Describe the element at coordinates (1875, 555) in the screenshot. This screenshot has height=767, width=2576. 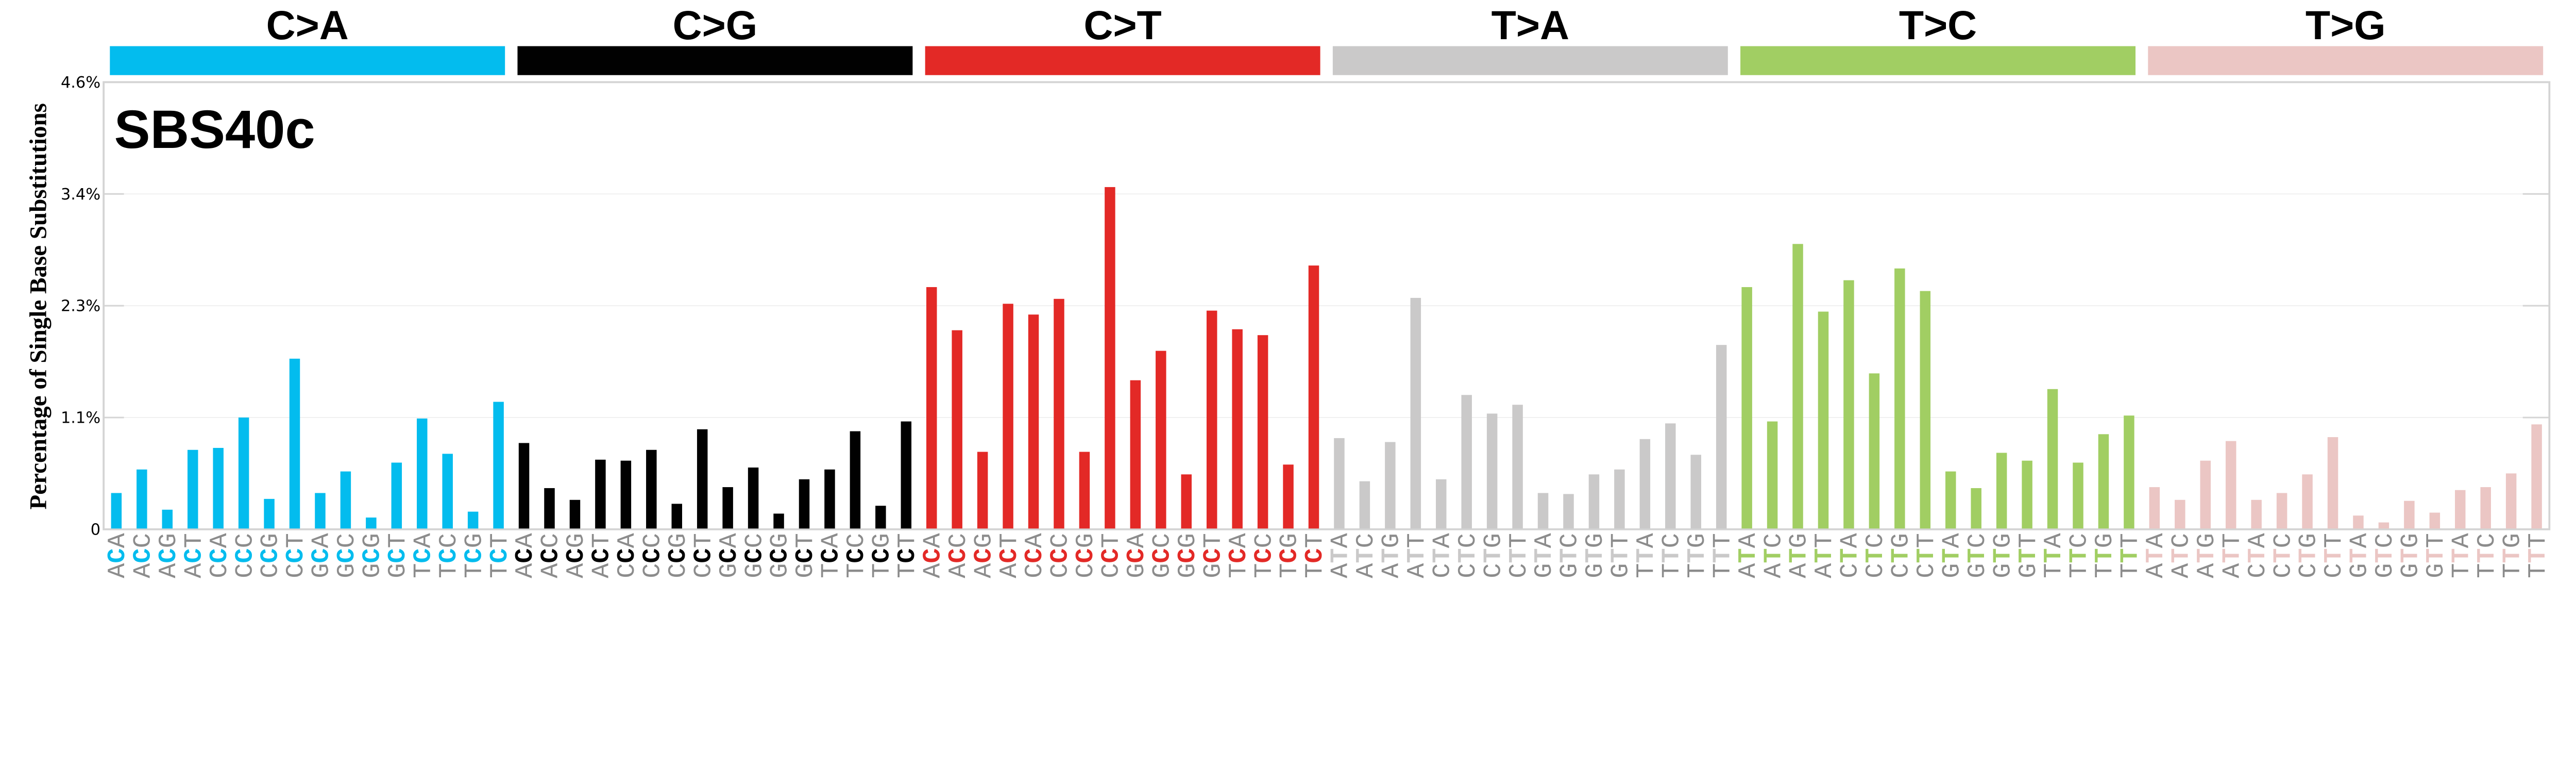
I see `context-label: CTC` at that location.